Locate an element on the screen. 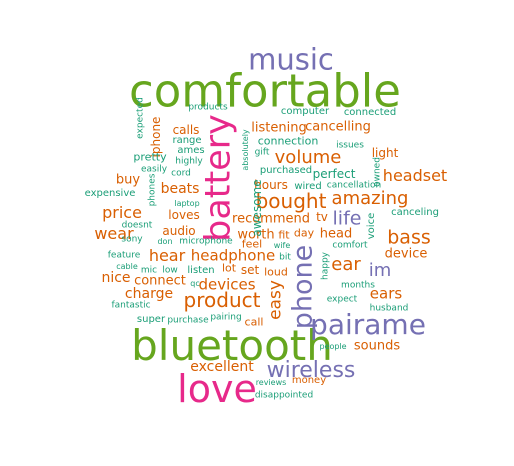 This screenshot has width=514, height=466. word-comfortable: comfortable is located at coordinates (265, 91).